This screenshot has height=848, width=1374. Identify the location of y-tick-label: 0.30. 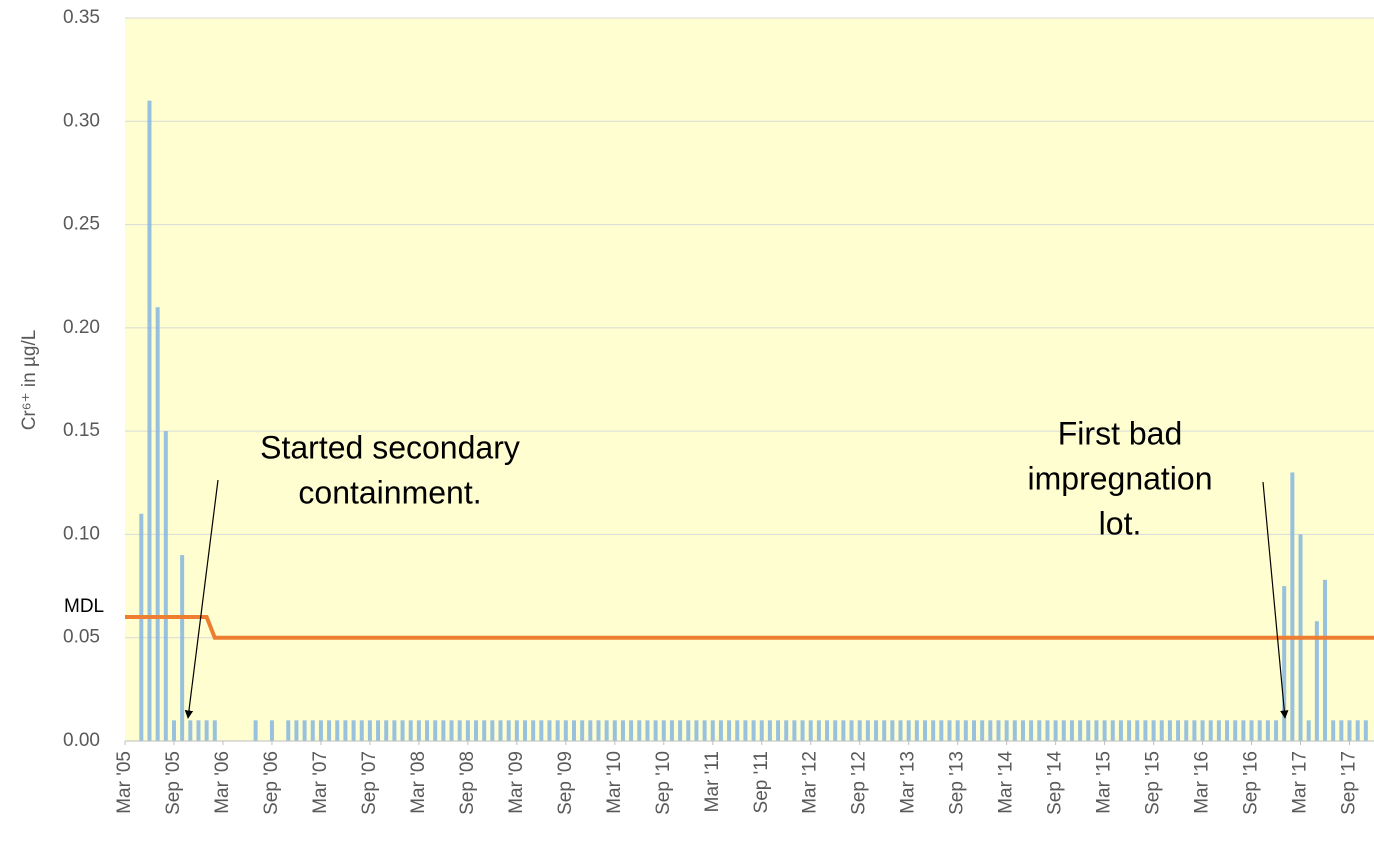
(81, 120).